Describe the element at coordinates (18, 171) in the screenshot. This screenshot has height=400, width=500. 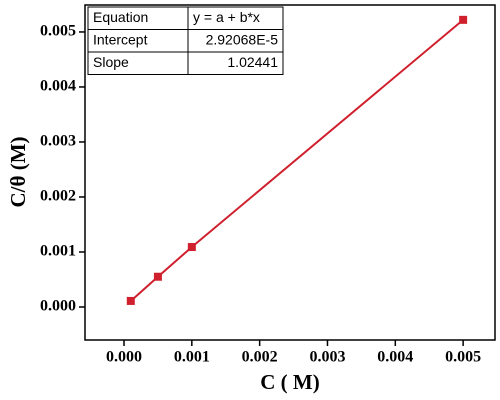
I see `y-axis-label: C/θ (M)` at that location.